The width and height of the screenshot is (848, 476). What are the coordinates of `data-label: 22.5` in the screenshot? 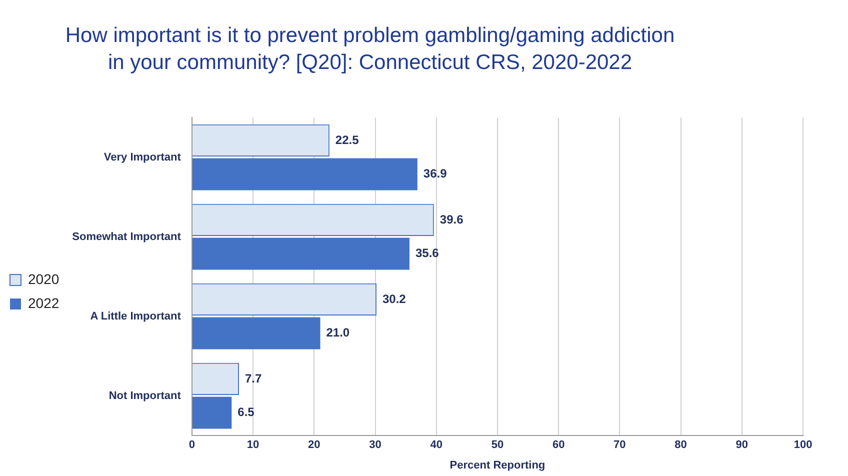 It's located at (347, 139).